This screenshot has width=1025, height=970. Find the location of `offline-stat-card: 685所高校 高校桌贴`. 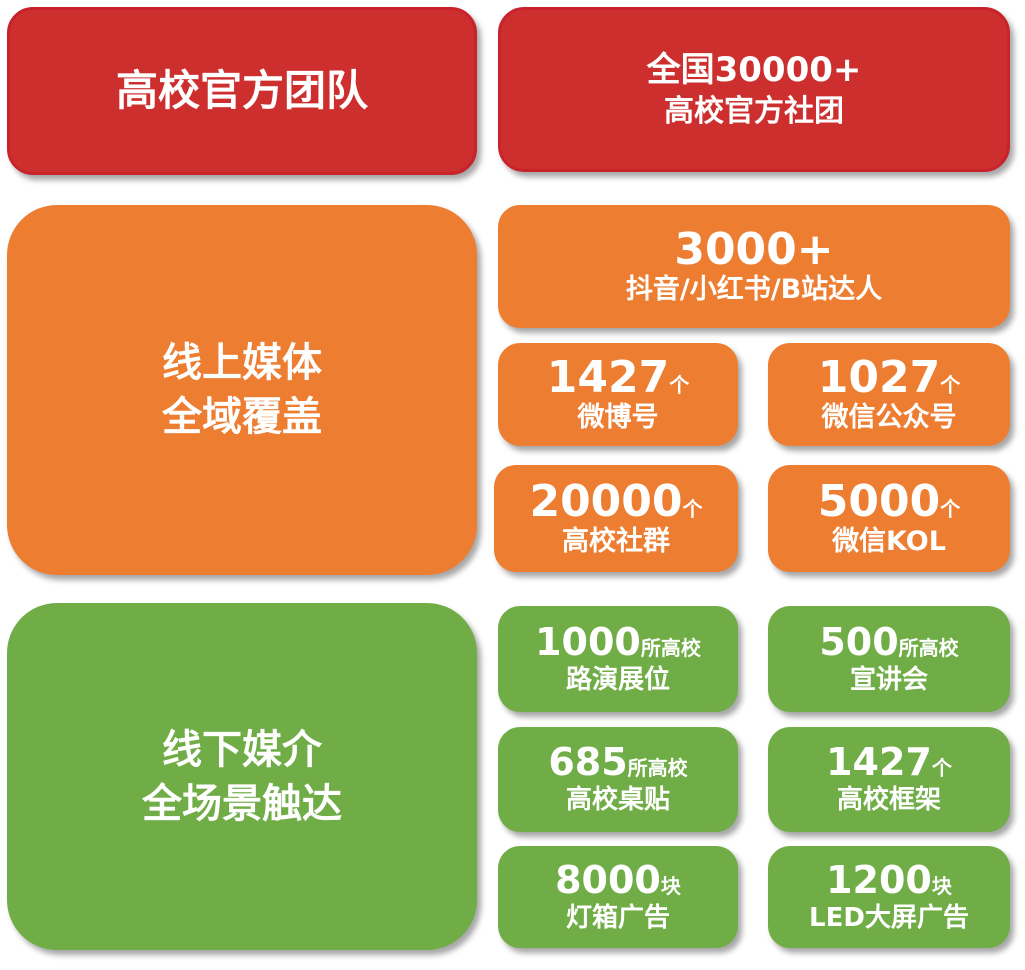

offline-stat-card: 685所高校 高校桌贴 is located at coordinates (618, 779).